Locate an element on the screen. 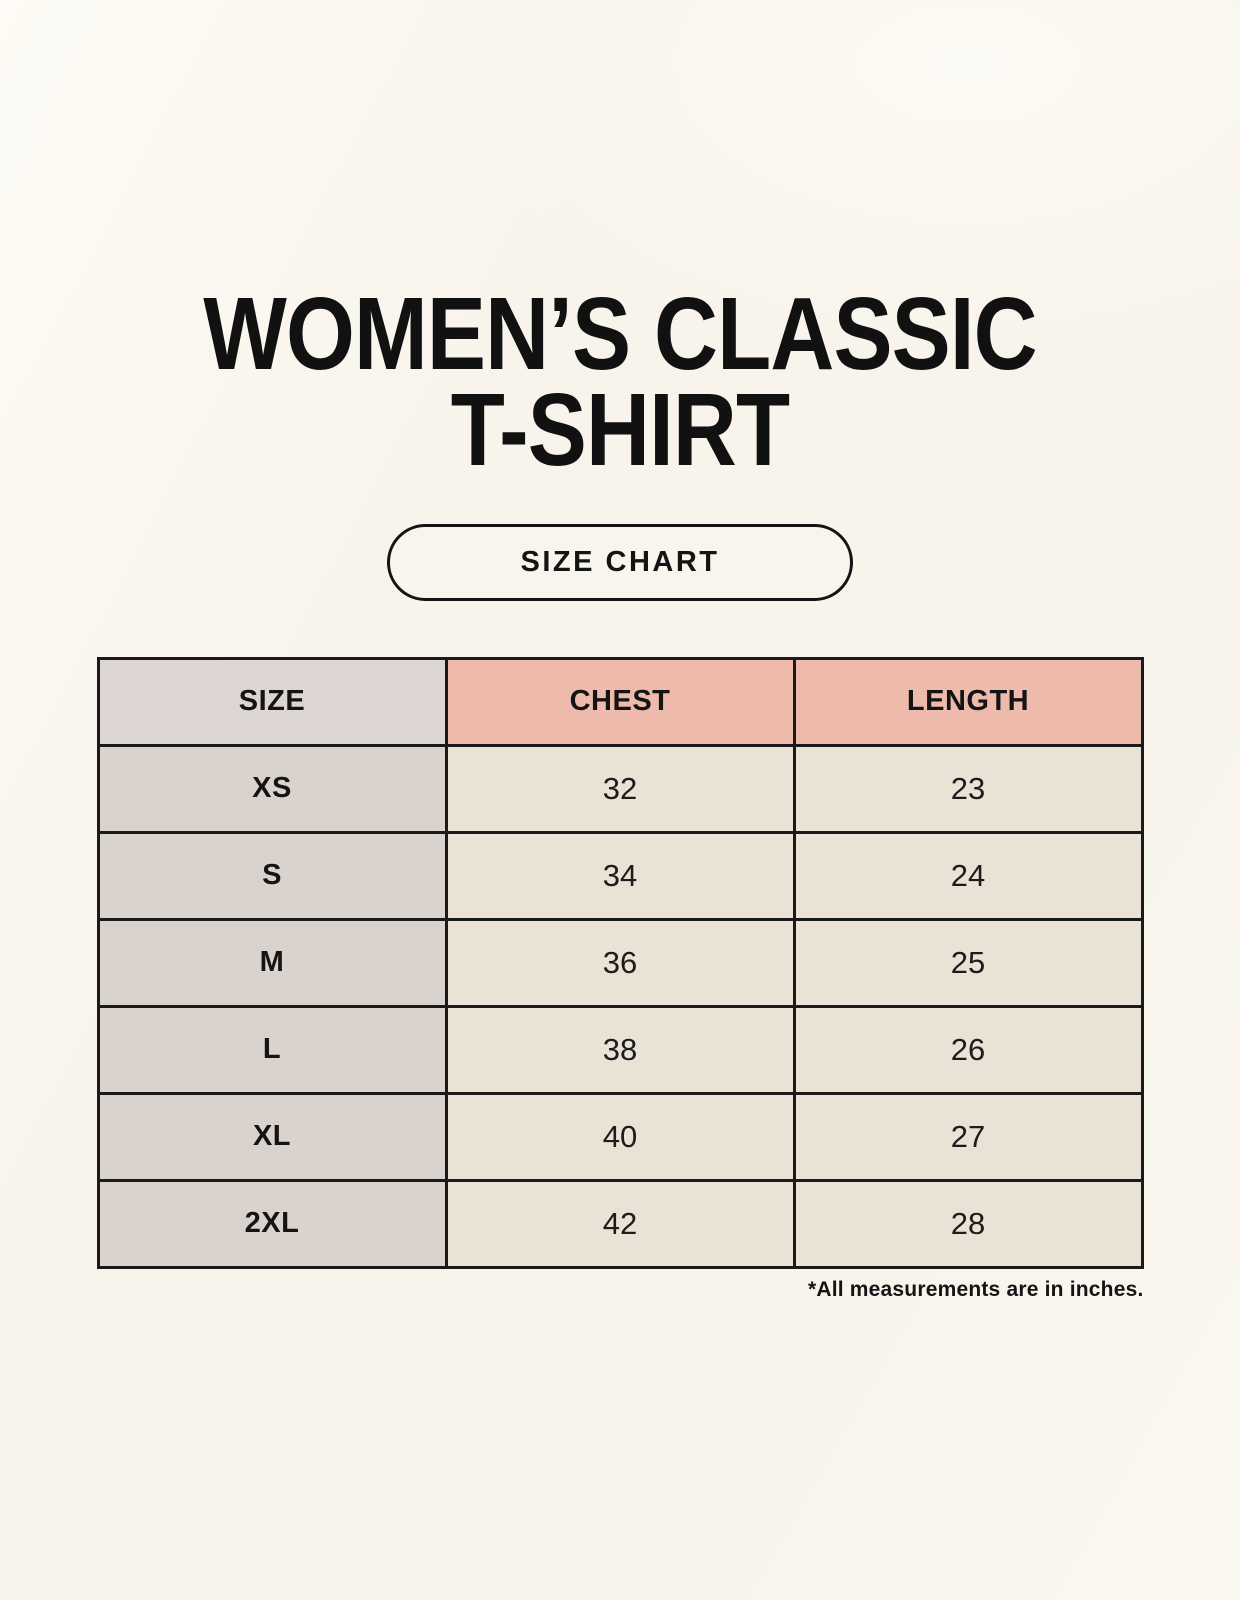  column-header-size: SIZE is located at coordinates (272, 701).